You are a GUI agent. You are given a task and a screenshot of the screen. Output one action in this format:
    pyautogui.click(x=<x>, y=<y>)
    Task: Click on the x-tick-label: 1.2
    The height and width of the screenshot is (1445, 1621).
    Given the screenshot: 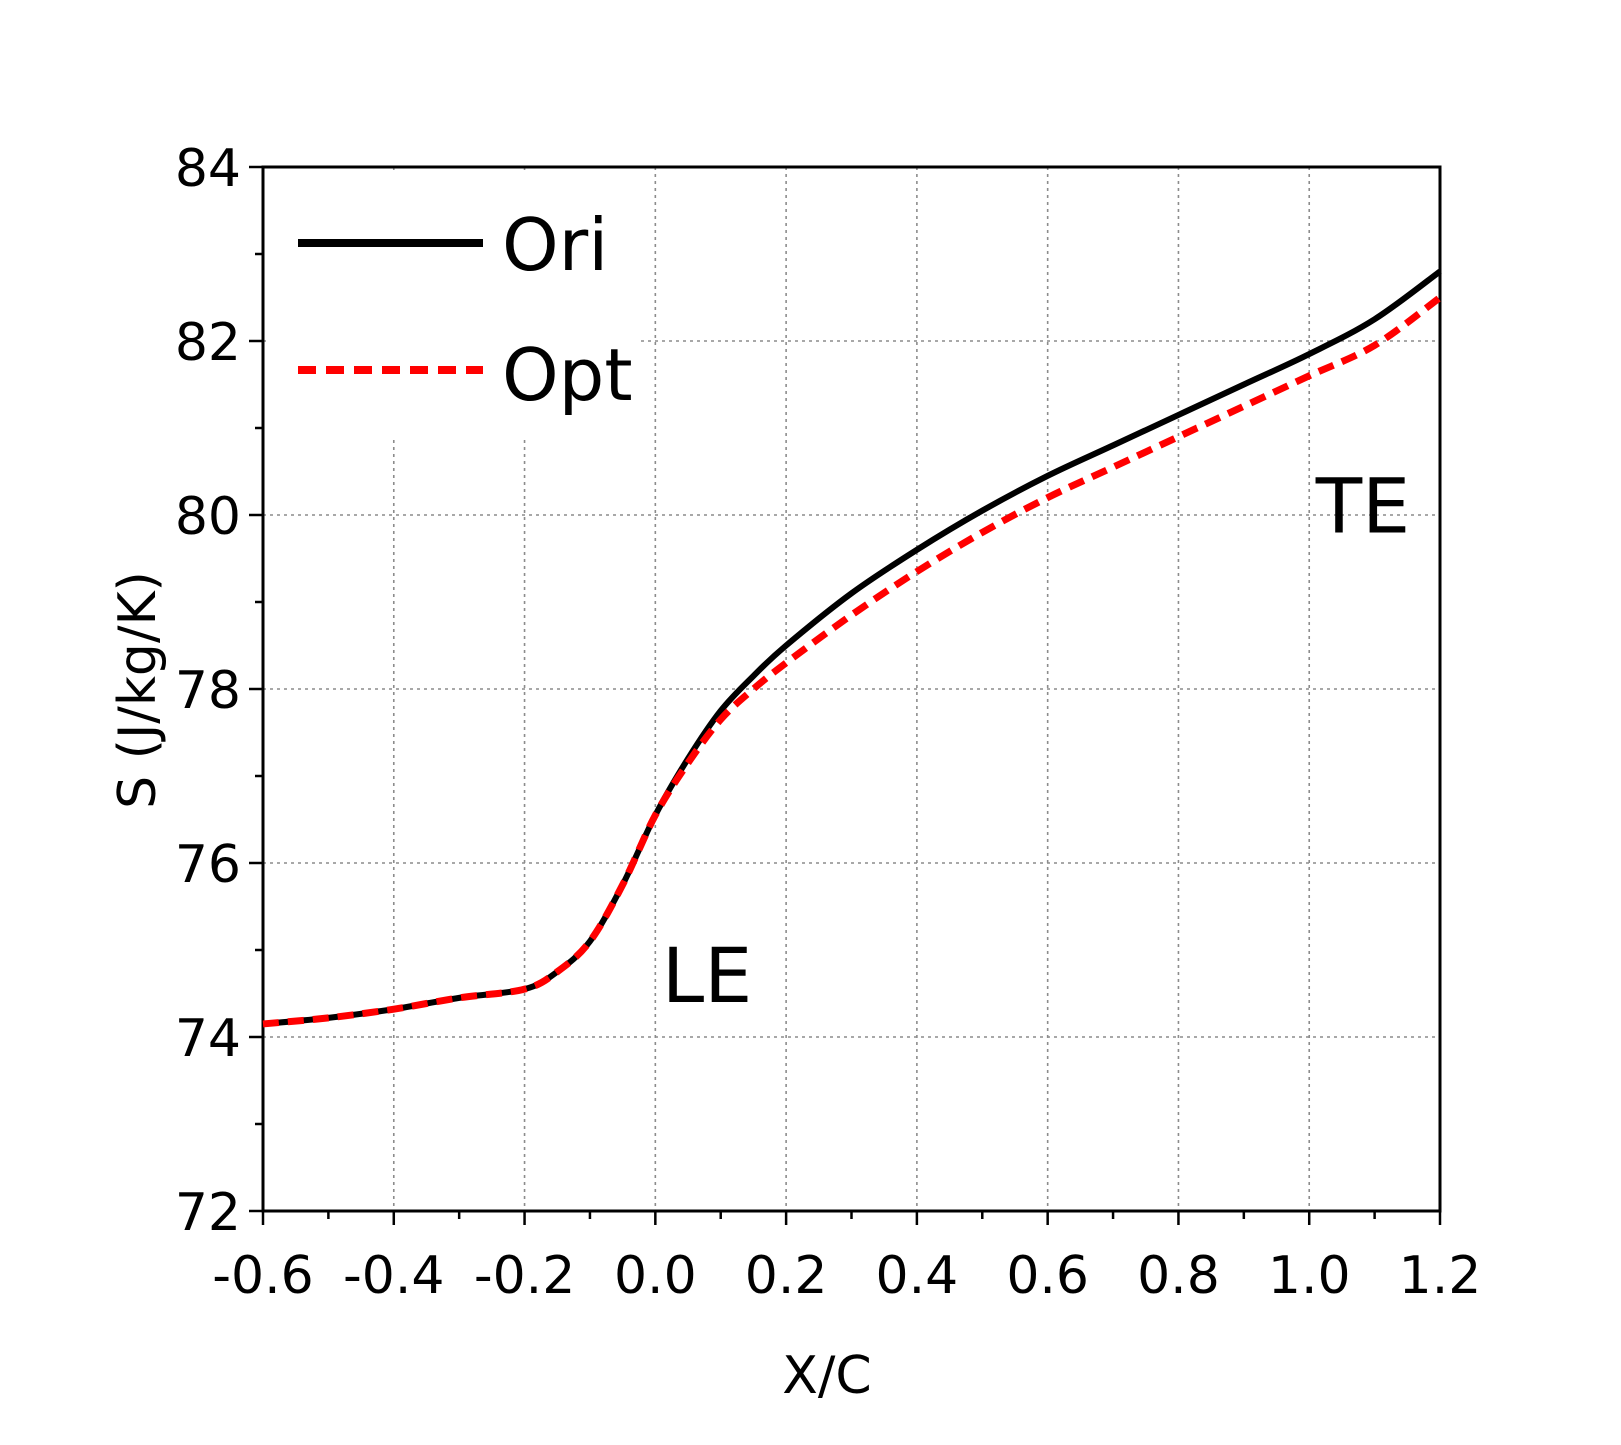 What is the action you would take?
    pyautogui.click(x=1440, y=1276)
    